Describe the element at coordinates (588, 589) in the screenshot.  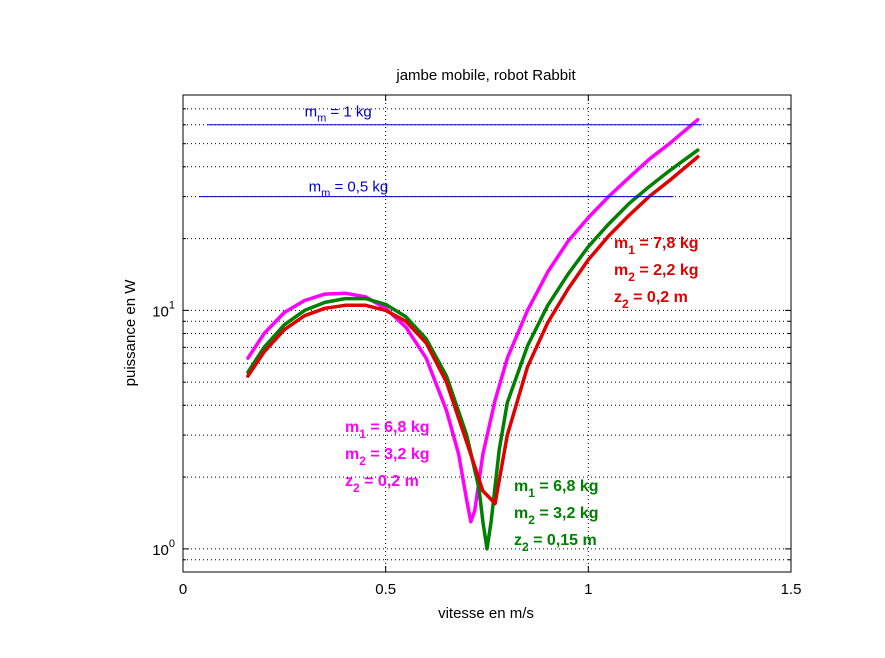
I see `x-tick-label: 1` at that location.